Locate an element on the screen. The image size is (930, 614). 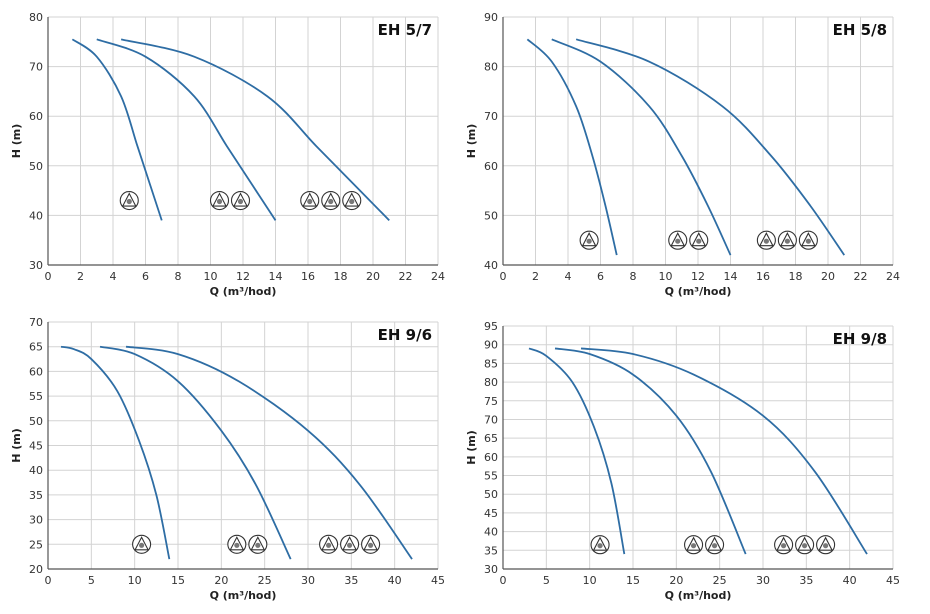
x-tick-label: 8 is located at coordinates (633, 276).